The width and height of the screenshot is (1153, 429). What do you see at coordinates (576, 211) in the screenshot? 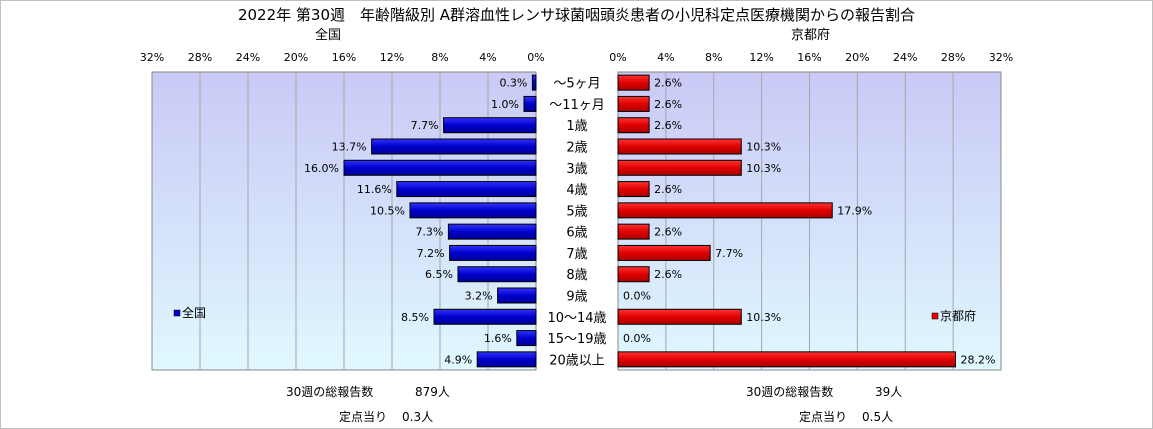
I see `category-label: 5歳` at bounding box center [576, 211].